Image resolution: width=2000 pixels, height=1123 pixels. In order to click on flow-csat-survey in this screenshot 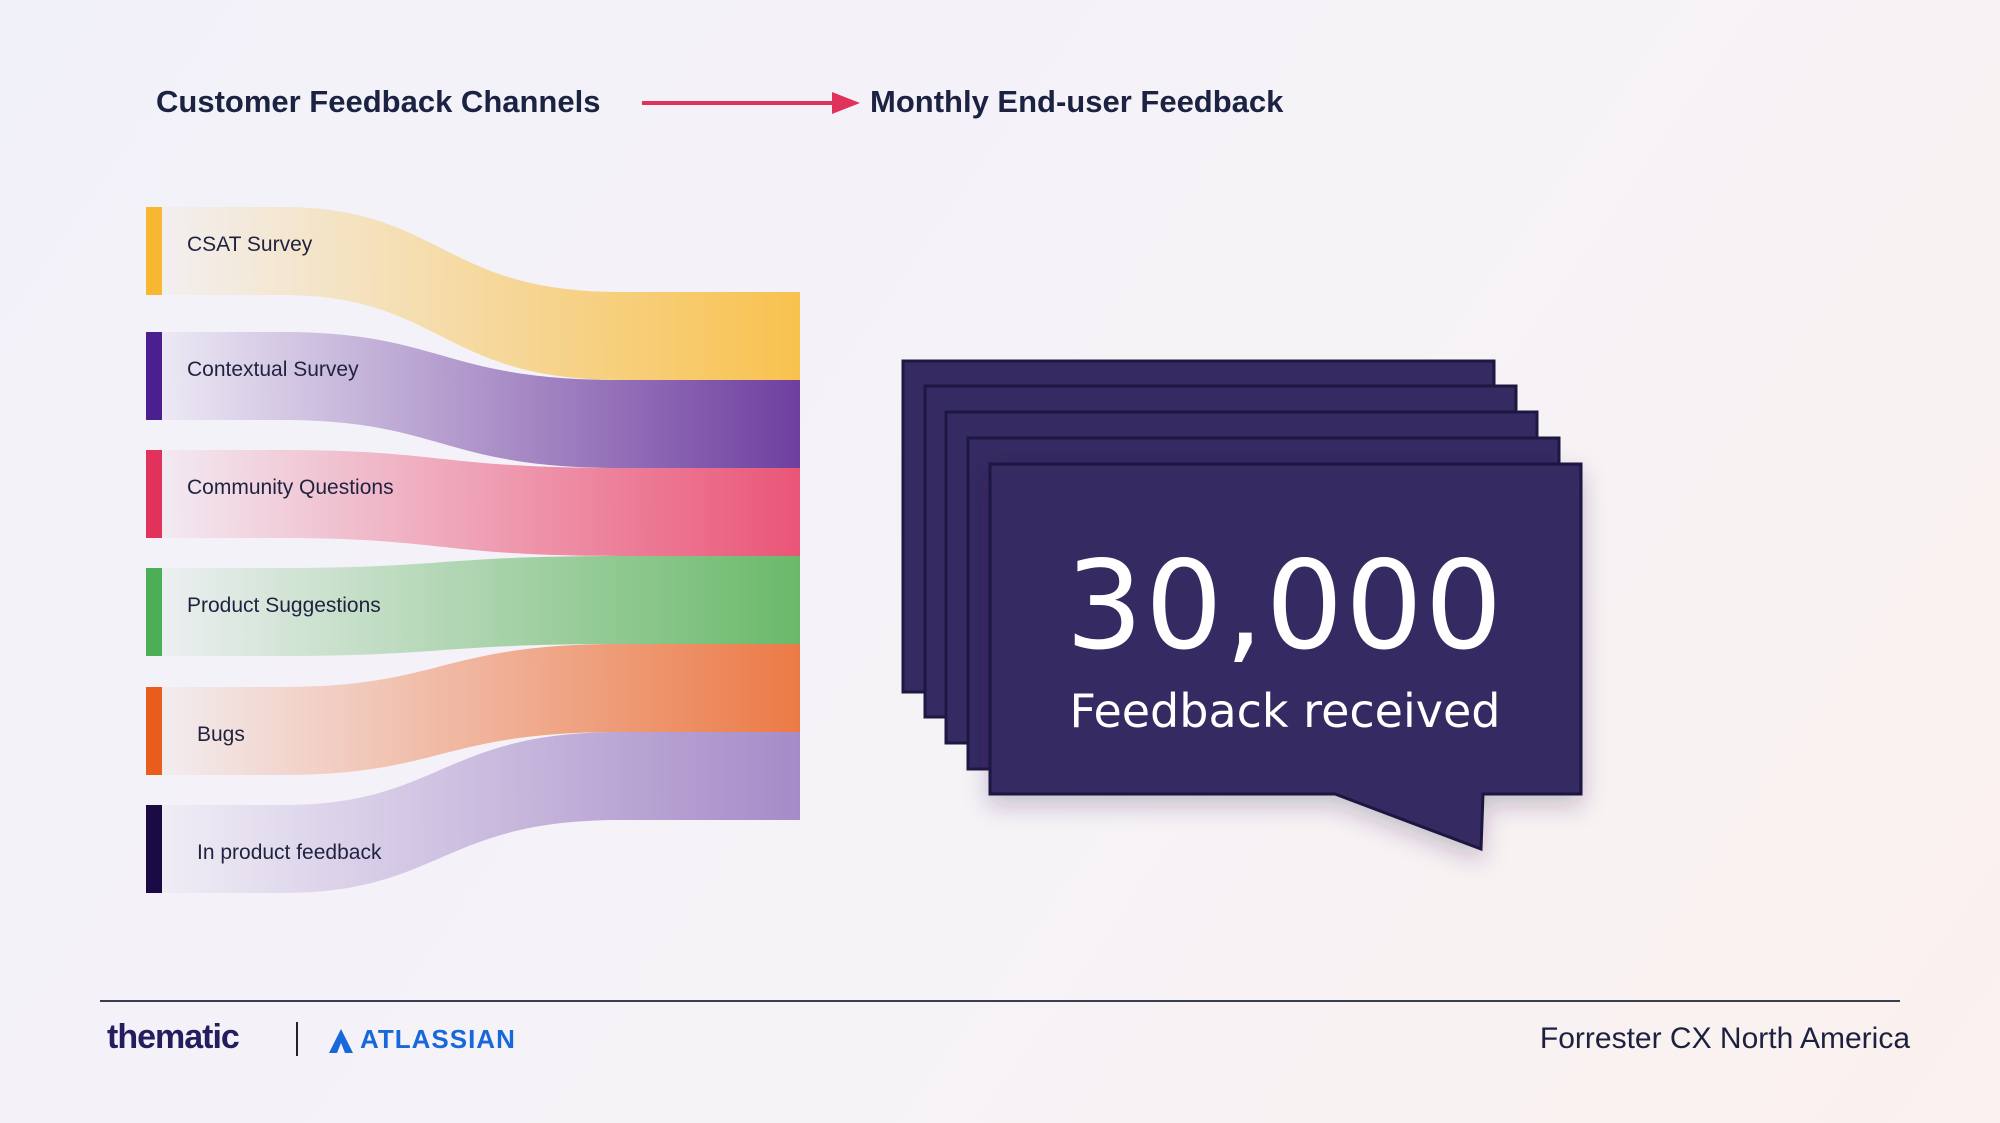, I will do `click(481, 293)`.